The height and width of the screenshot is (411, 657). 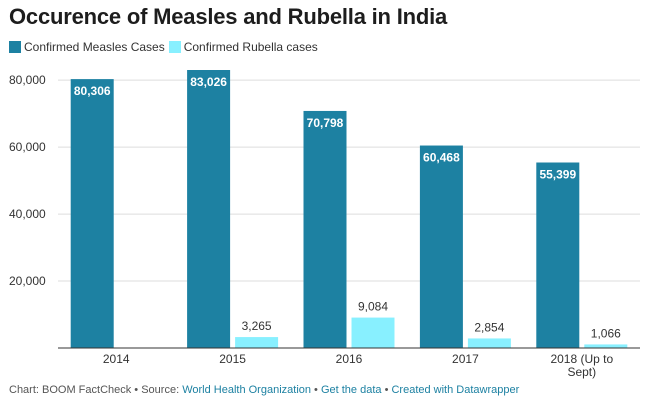 I want to click on x-tick-label: 2015, so click(x=232, y=359).